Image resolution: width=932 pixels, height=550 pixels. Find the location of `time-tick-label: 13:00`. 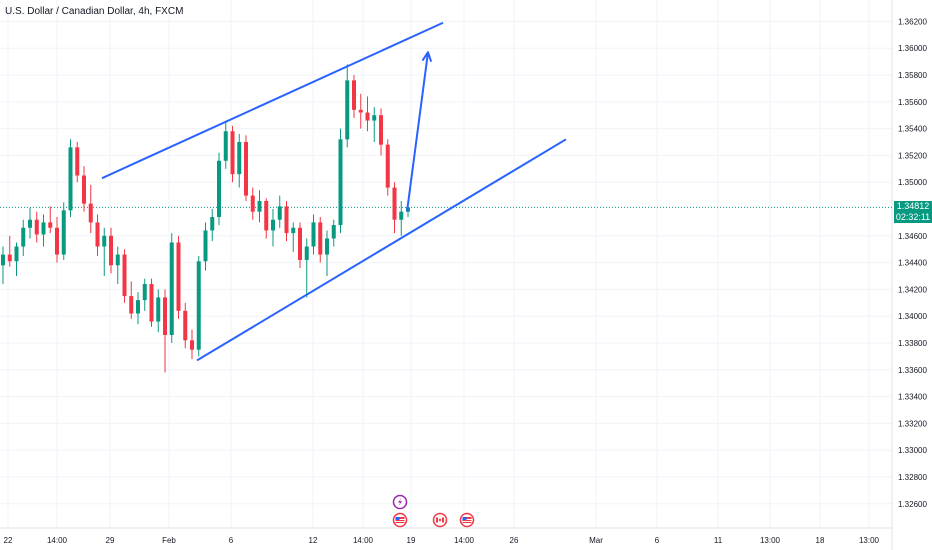

time-tick-label: 13:00 is located at coordinates (770, 540).